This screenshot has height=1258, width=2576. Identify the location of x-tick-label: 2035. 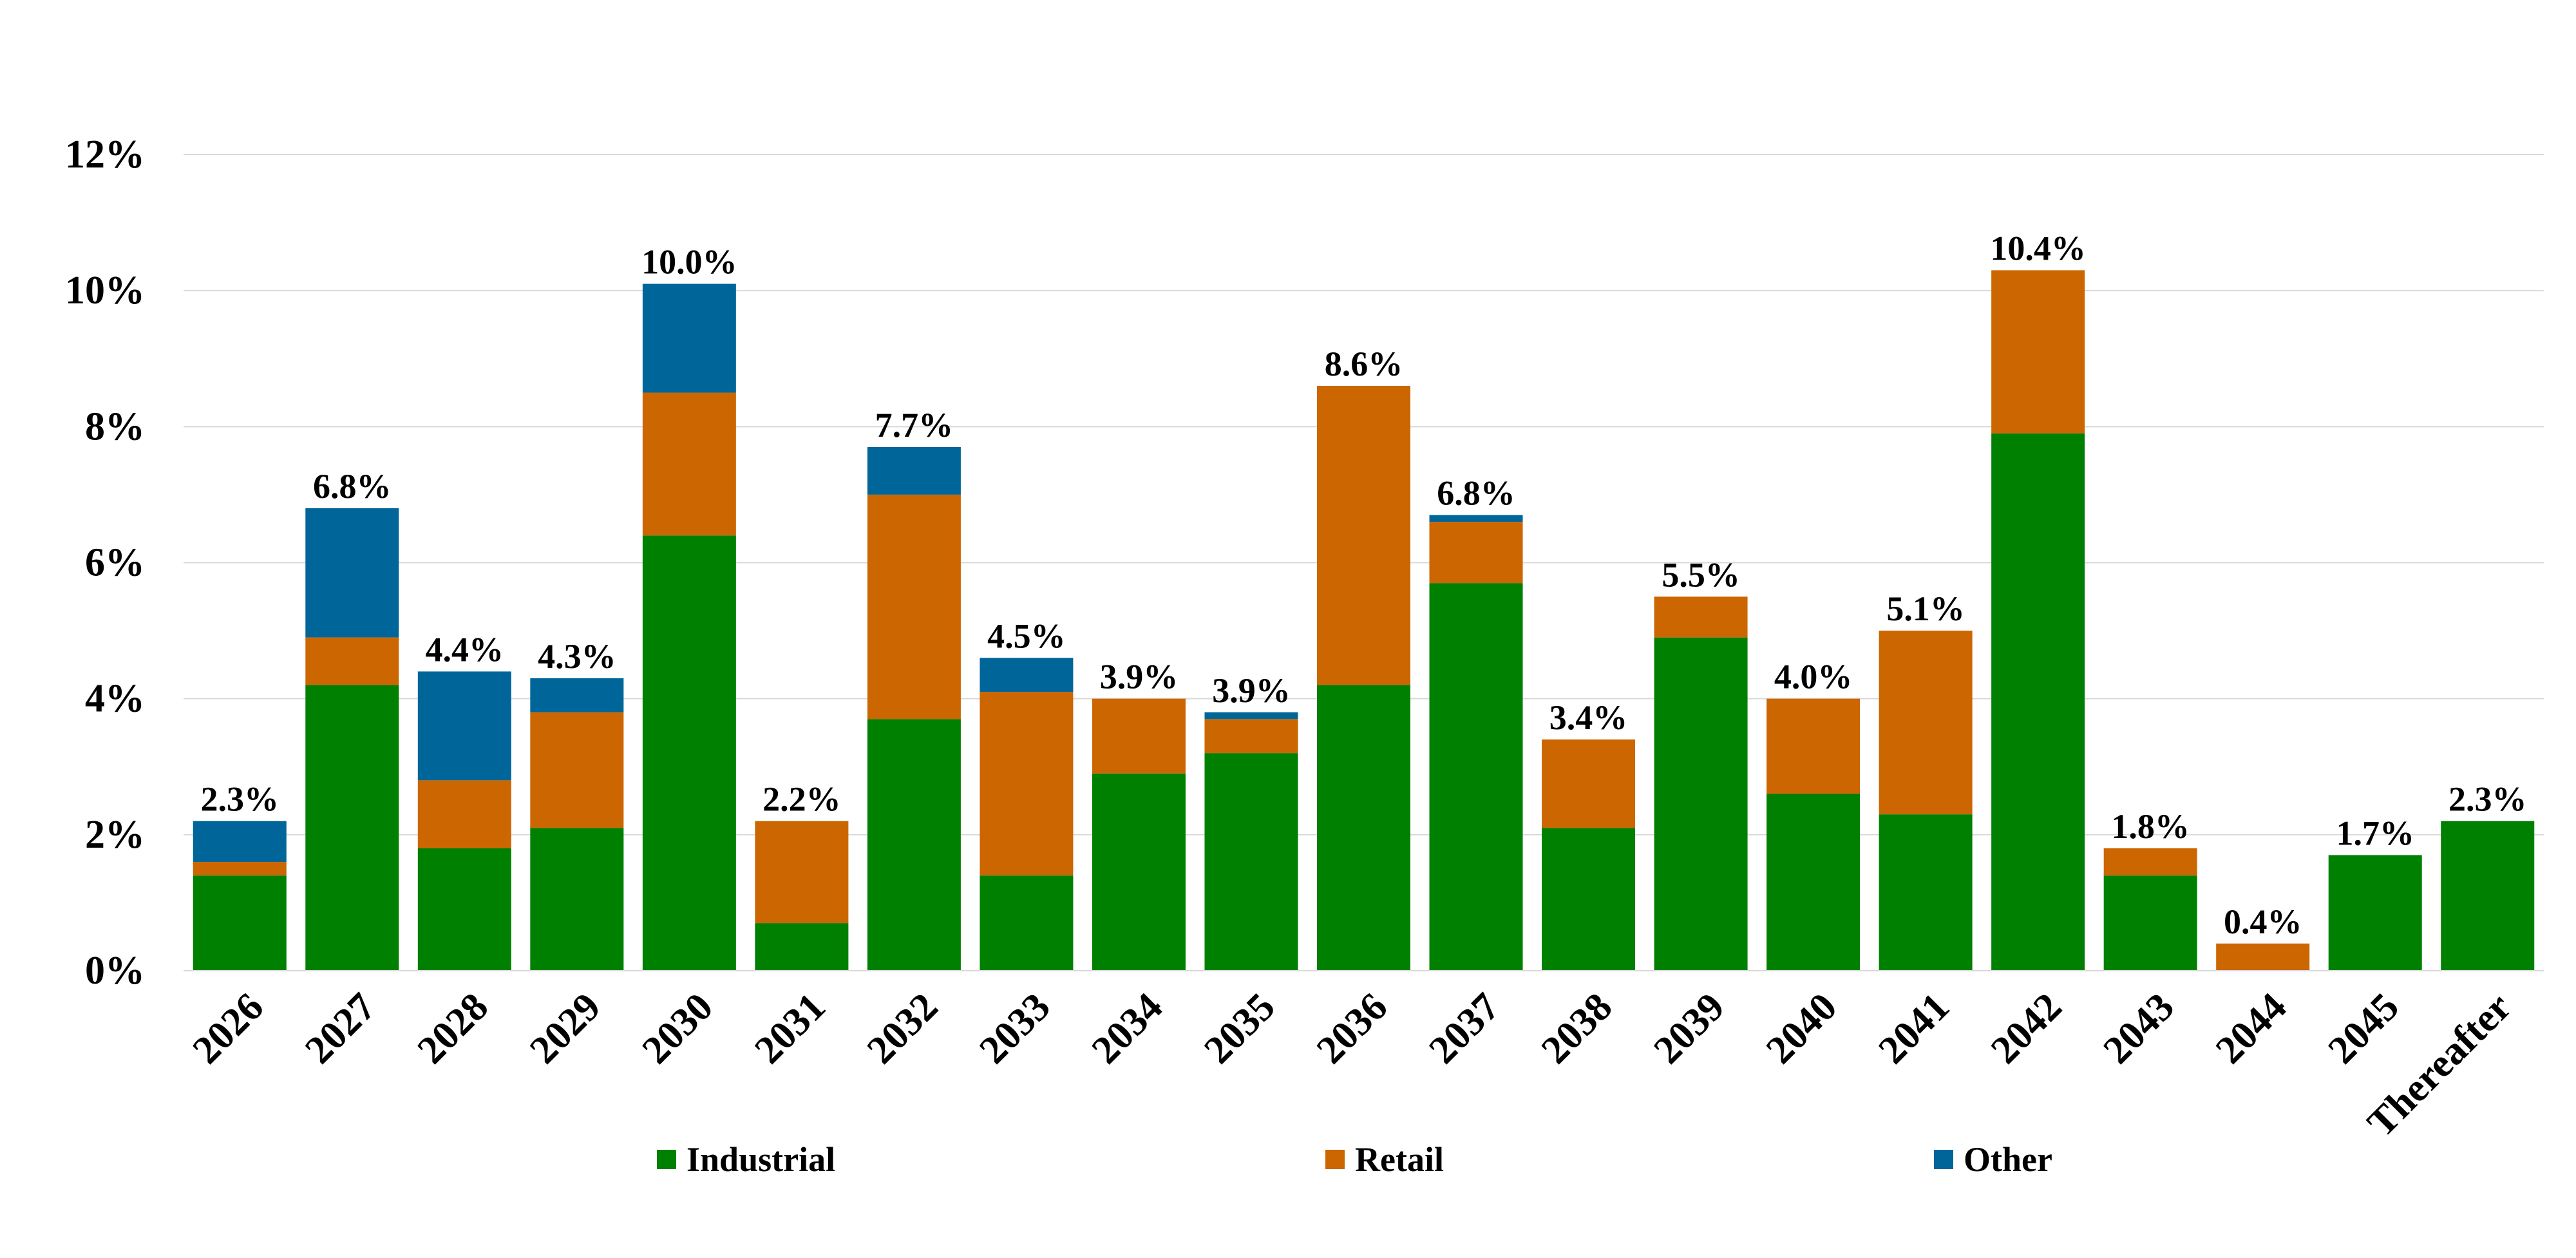
(1239, 1028).